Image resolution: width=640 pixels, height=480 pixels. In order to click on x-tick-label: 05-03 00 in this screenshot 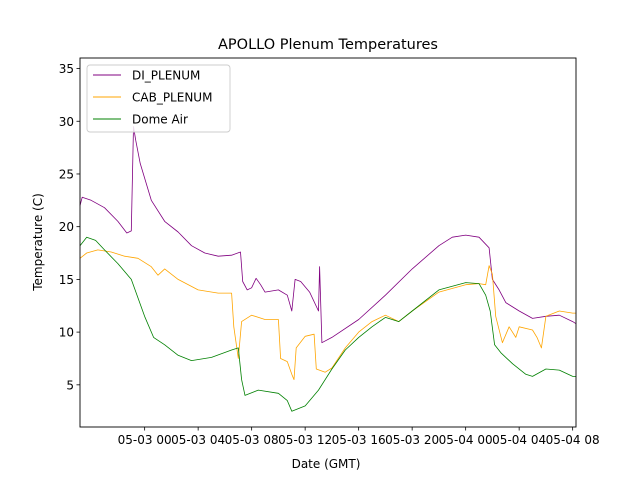, I will do `click(145, 440)`.